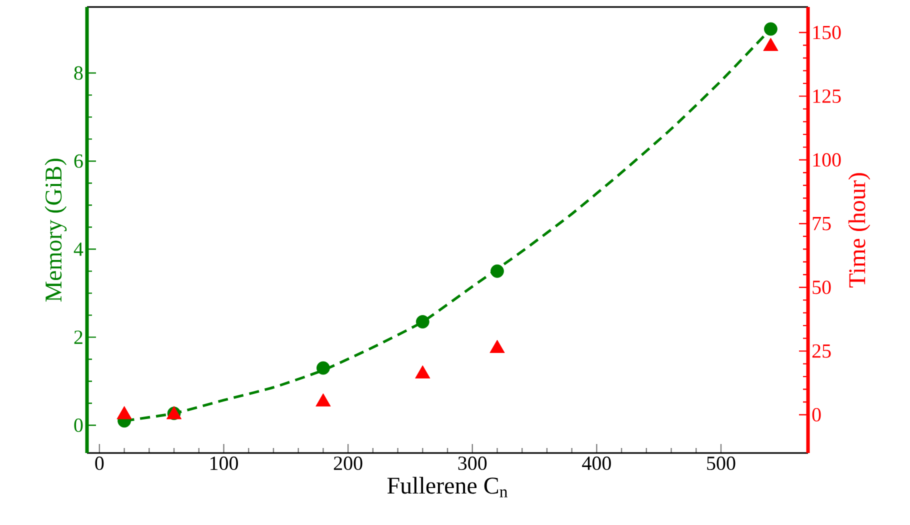 This screenshot has width=910, height=525. I want to click on x-tick-label: 200, so click(348, 463).